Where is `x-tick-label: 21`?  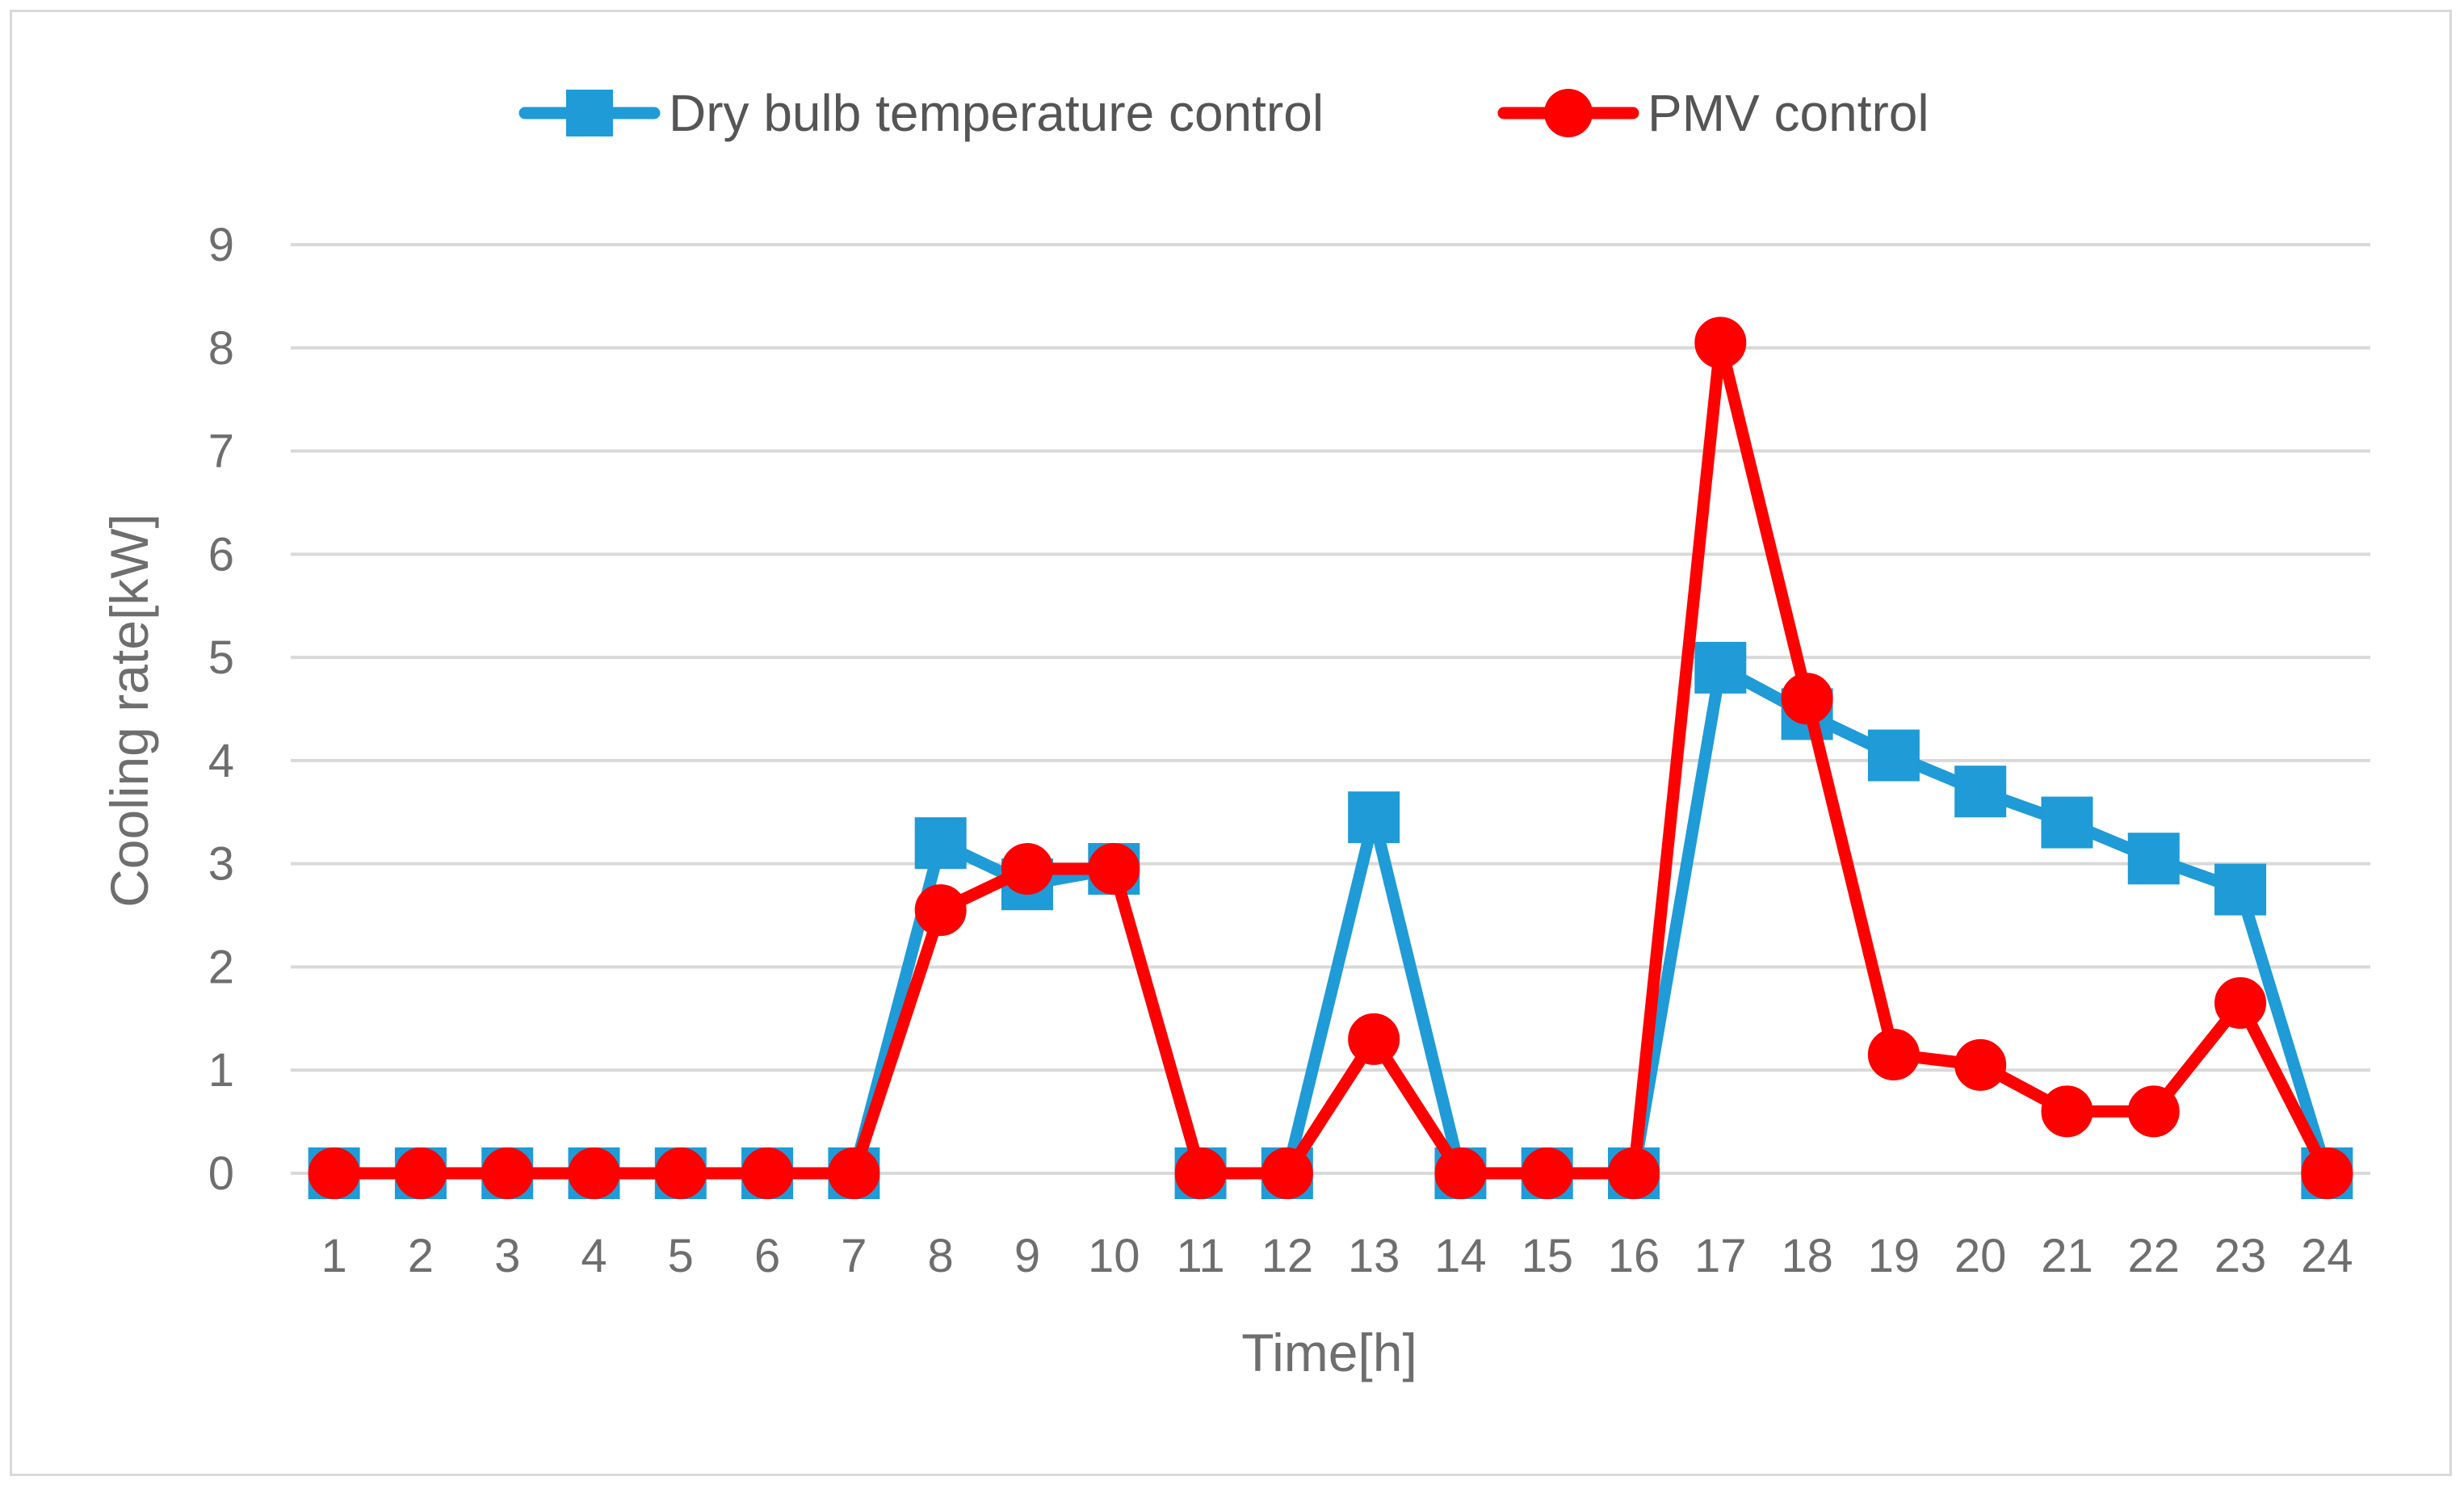 x-tick-label: 21 is located at coordinates (2067, 1256).